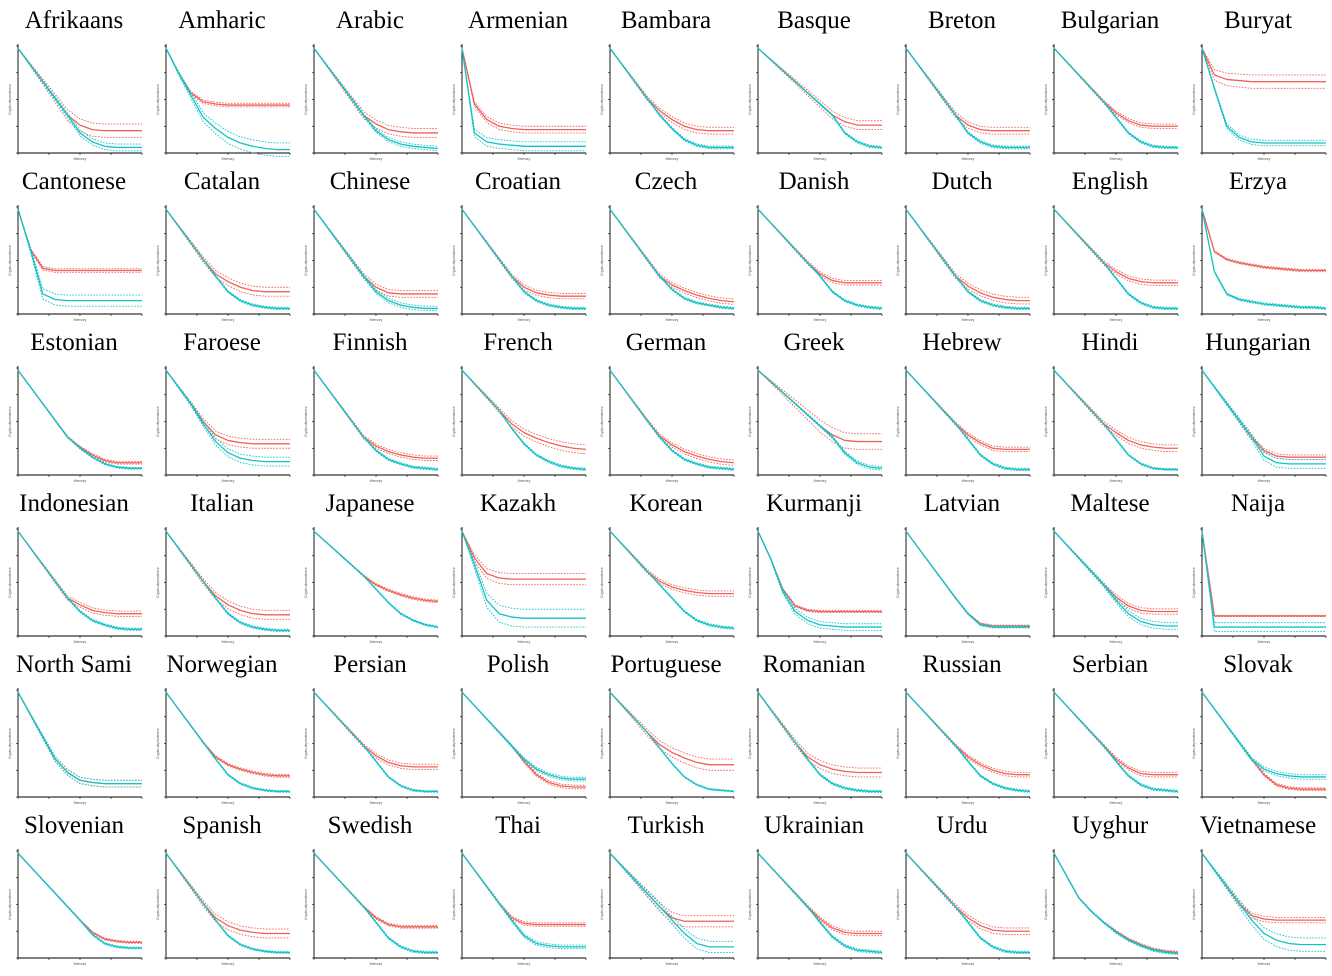 The width and height of the screenshot is (1332, 976). What do you see at coordinates (1110, 181) in the screenshot?
I see `panel-title: English` at bounding box center [1110, 181].